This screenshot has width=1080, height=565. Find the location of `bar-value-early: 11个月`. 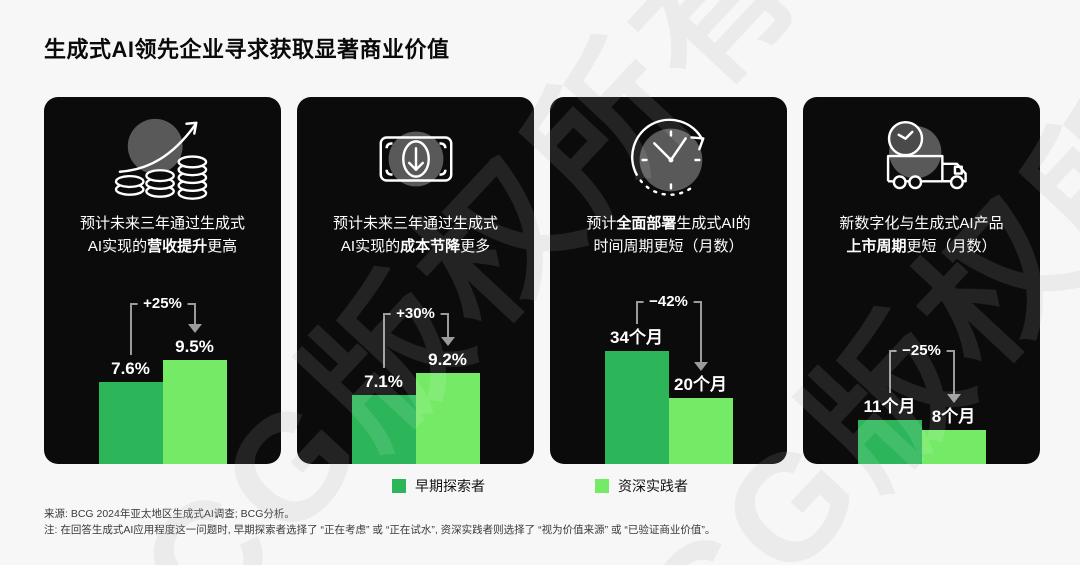

bar-value-early: 11个月 is located at coordinates (889, 406).